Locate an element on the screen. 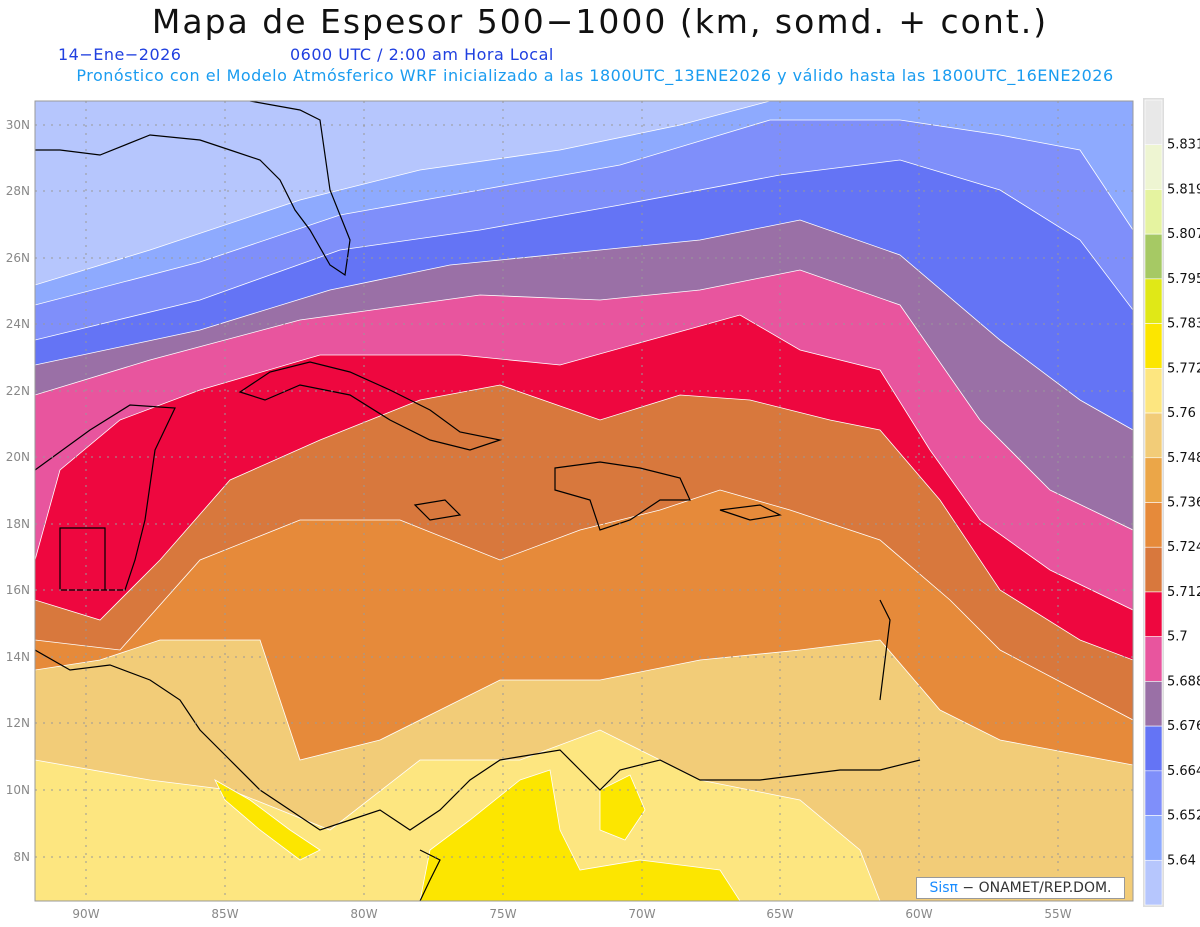  lon-tick-label: 70W is located at coordinates (641, 914).